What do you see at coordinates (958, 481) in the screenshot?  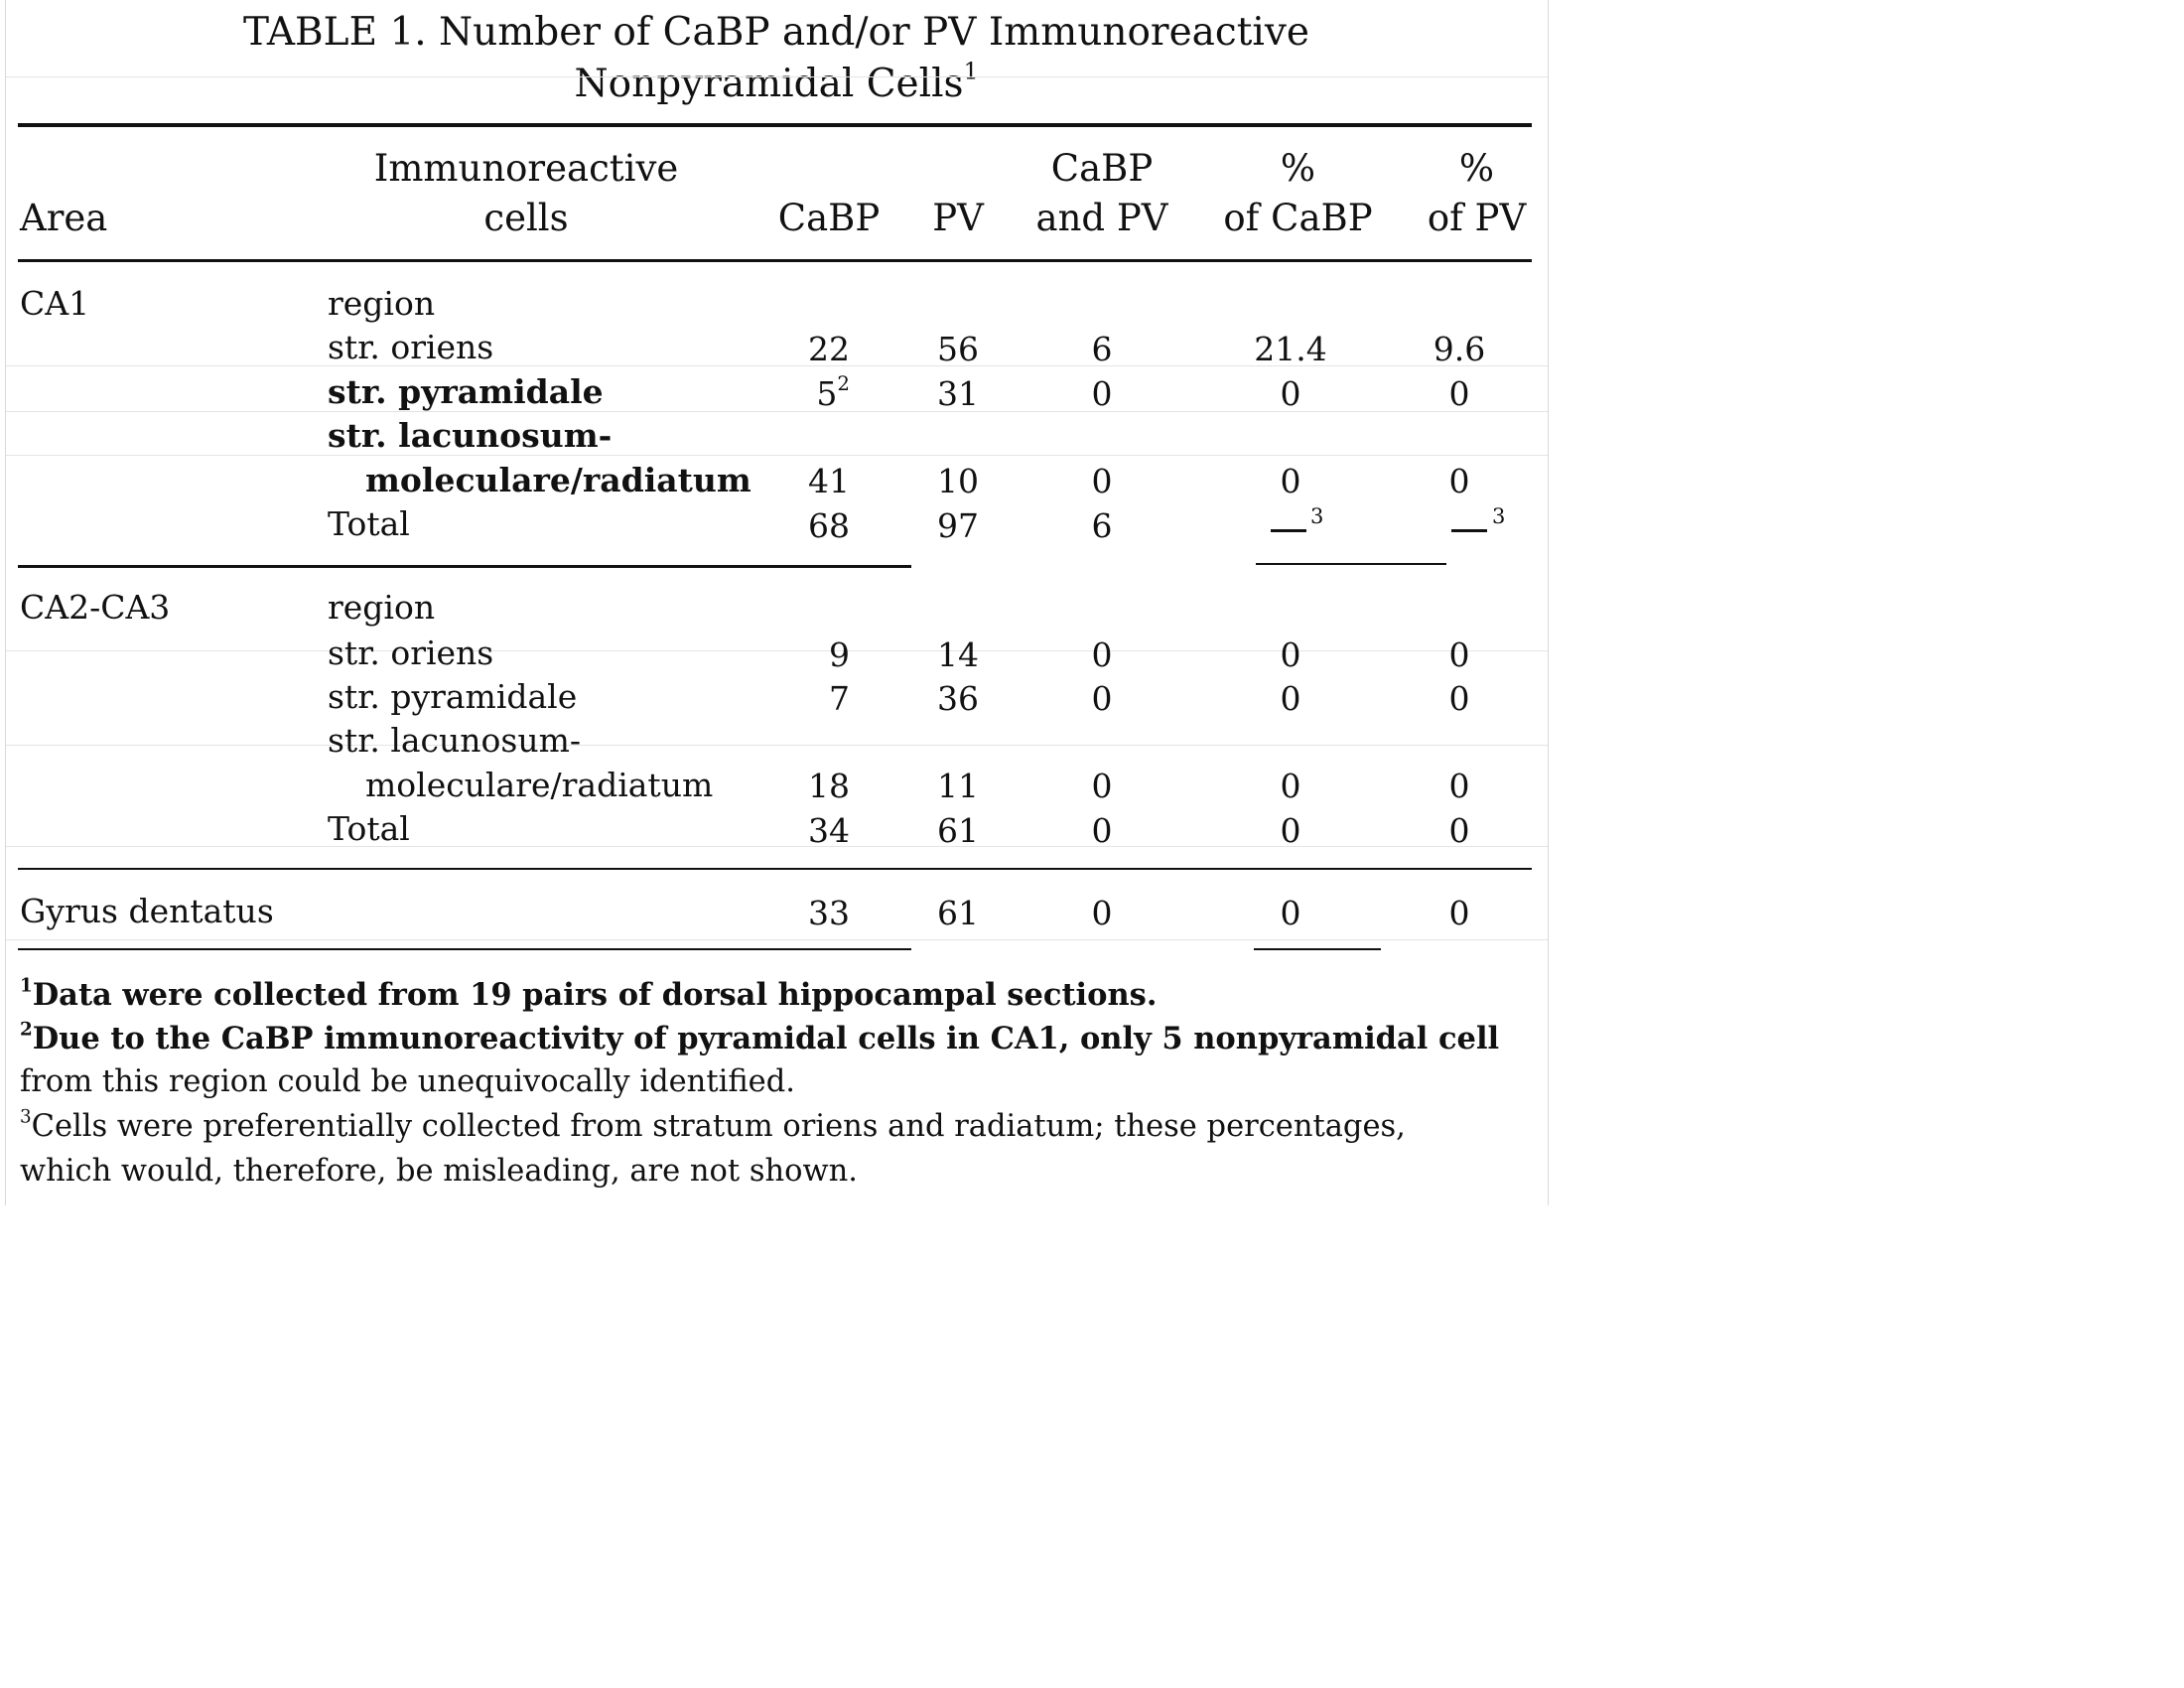 I see `cell-pv: 10` at bounding box center [958, 481].